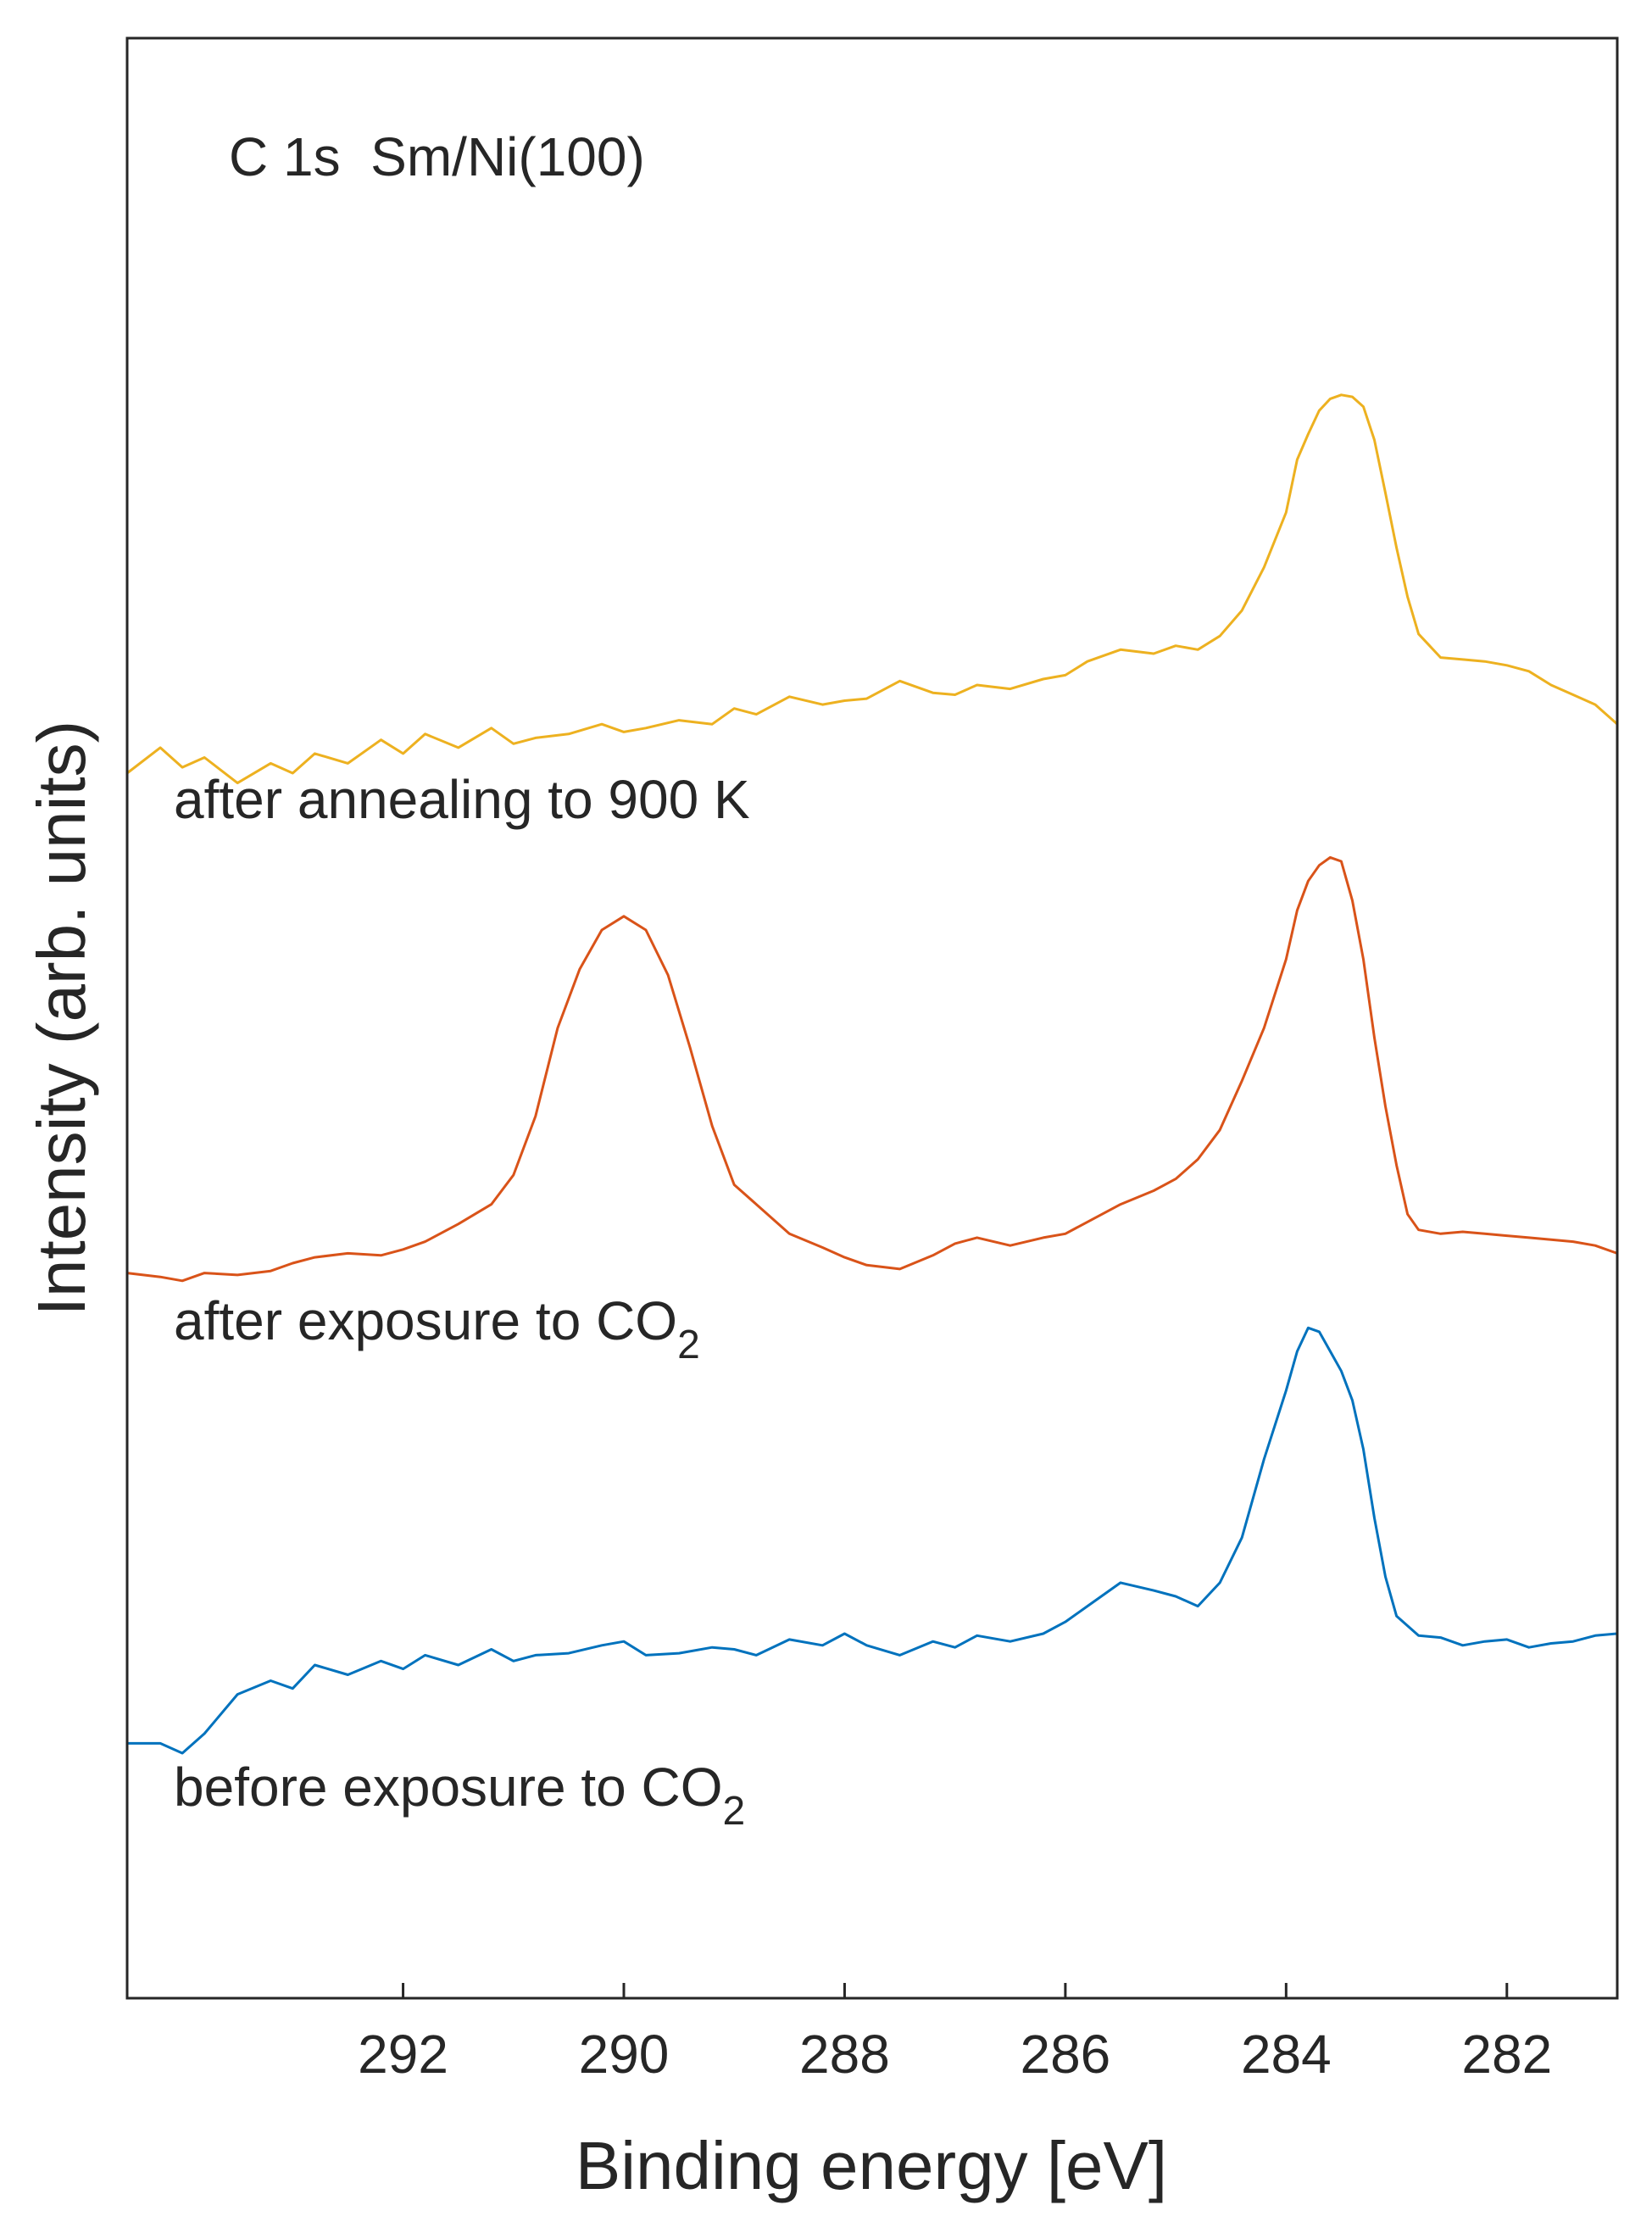  What do you see at coordinates (1506, 2054) in the screenshot?
I see `x-tick-label: 282` at bounding box center [1506, 2054].